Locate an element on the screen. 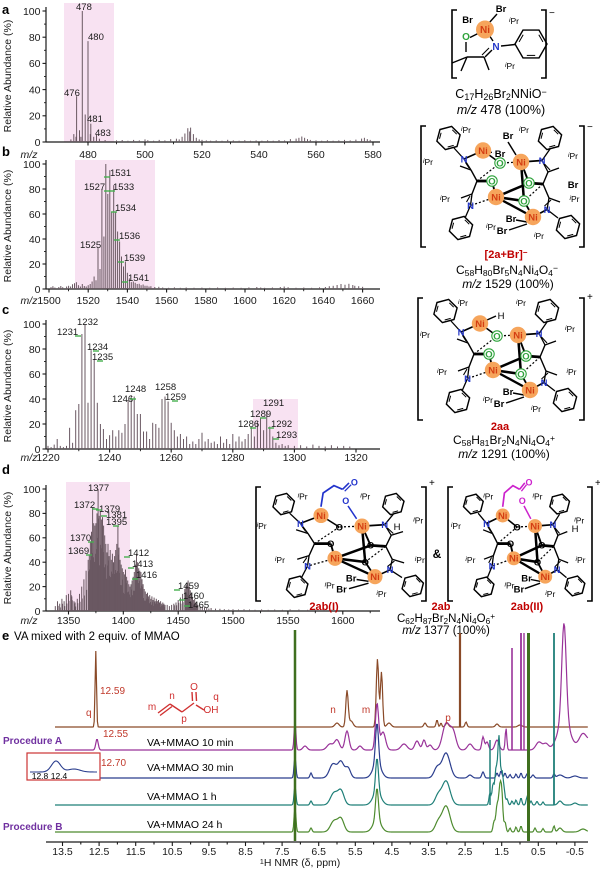 The height and width of the screenshot is (871, 600). svg-text: -0.5 is located at coordinates (575, 852).